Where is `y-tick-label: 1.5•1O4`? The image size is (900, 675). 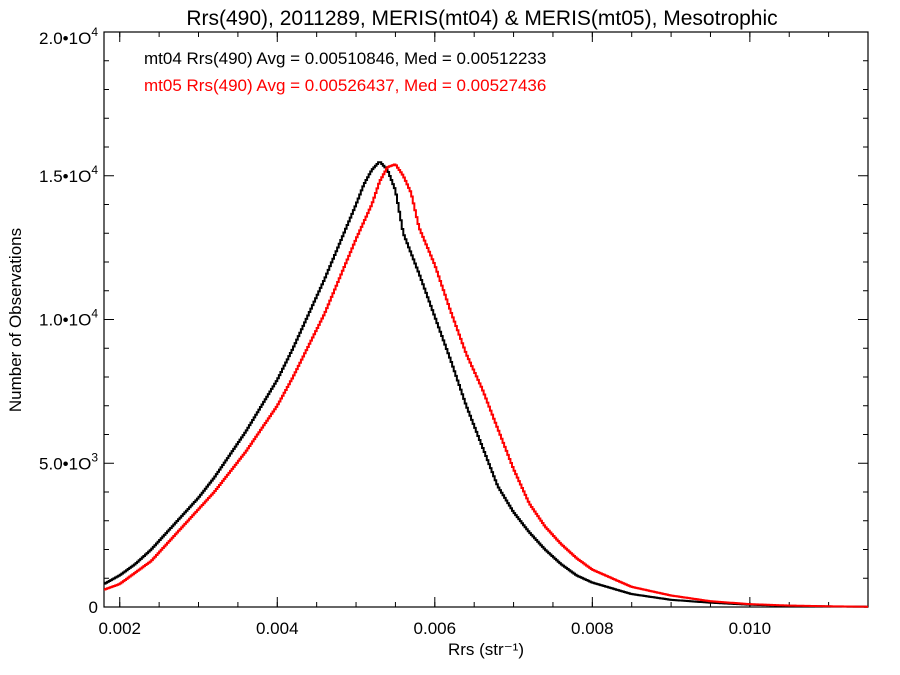
y-tick-label: 1.5•1O4 is located at coordinates (68, 174).